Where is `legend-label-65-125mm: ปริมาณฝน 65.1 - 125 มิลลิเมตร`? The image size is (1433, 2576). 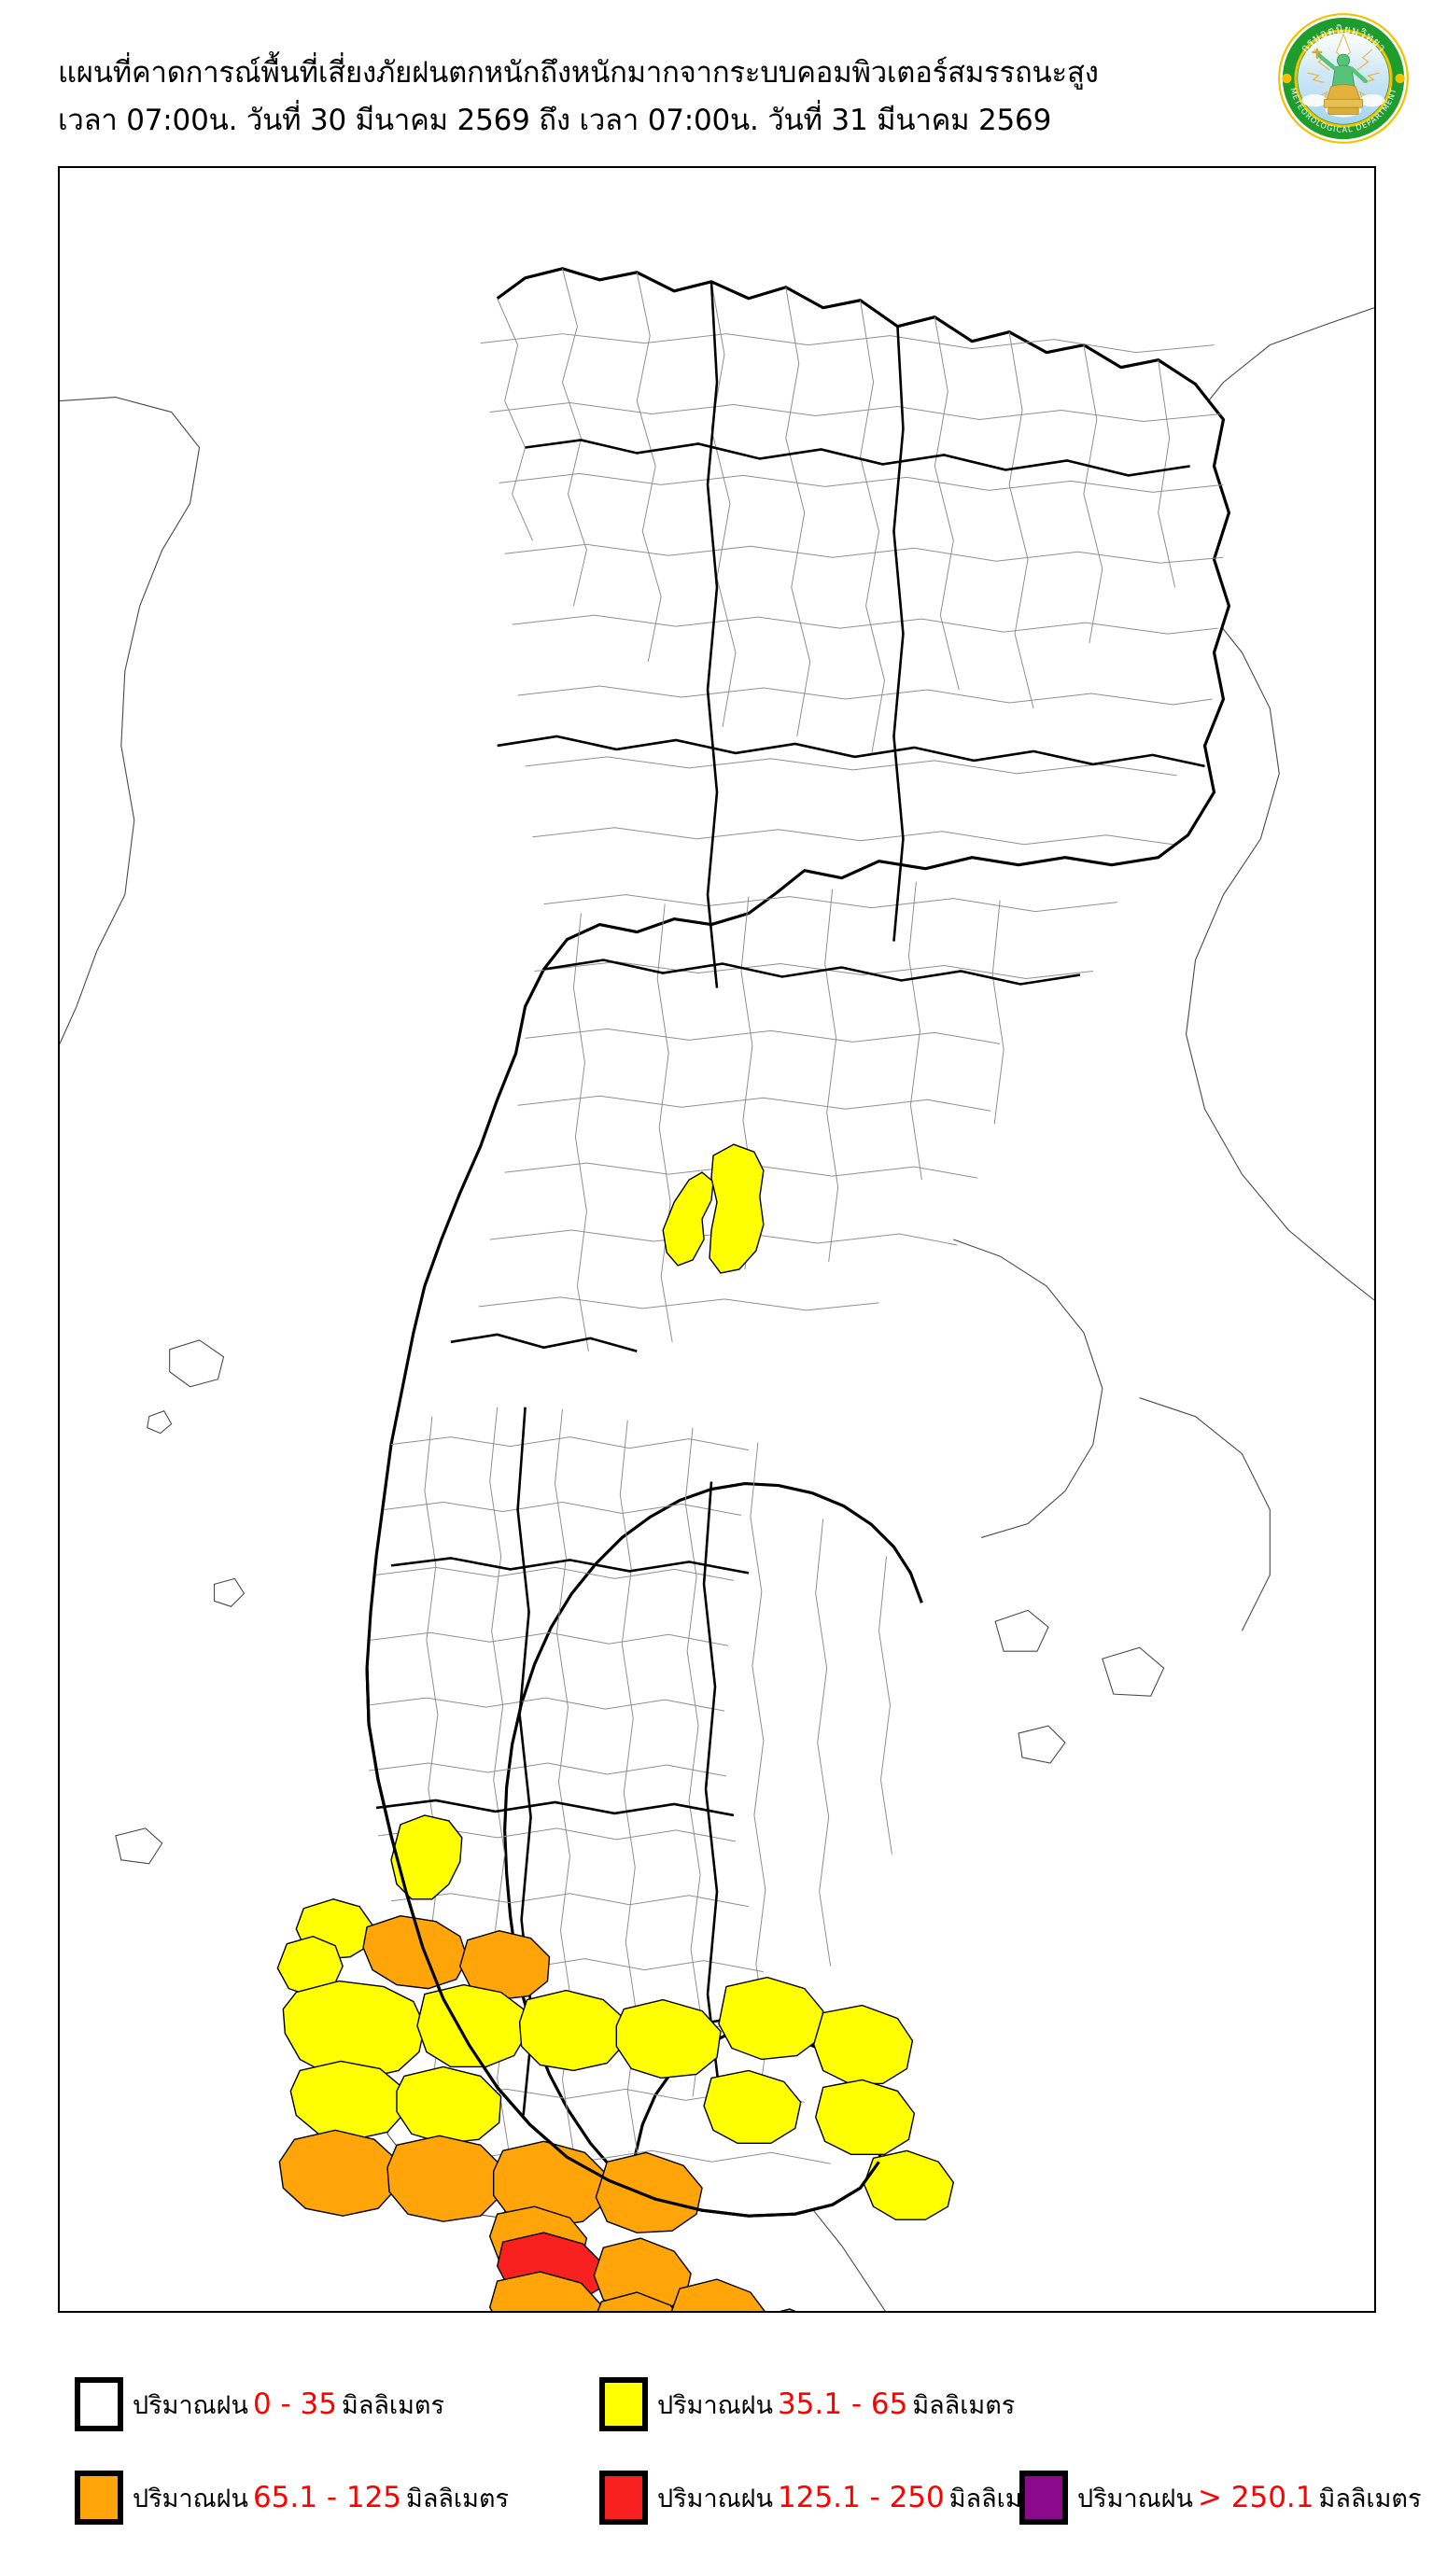
legend-label-65-125mm: ปริมาณฝน 65.1 - 125 มิลลิเมตร is located at coordinates (321, 2498).